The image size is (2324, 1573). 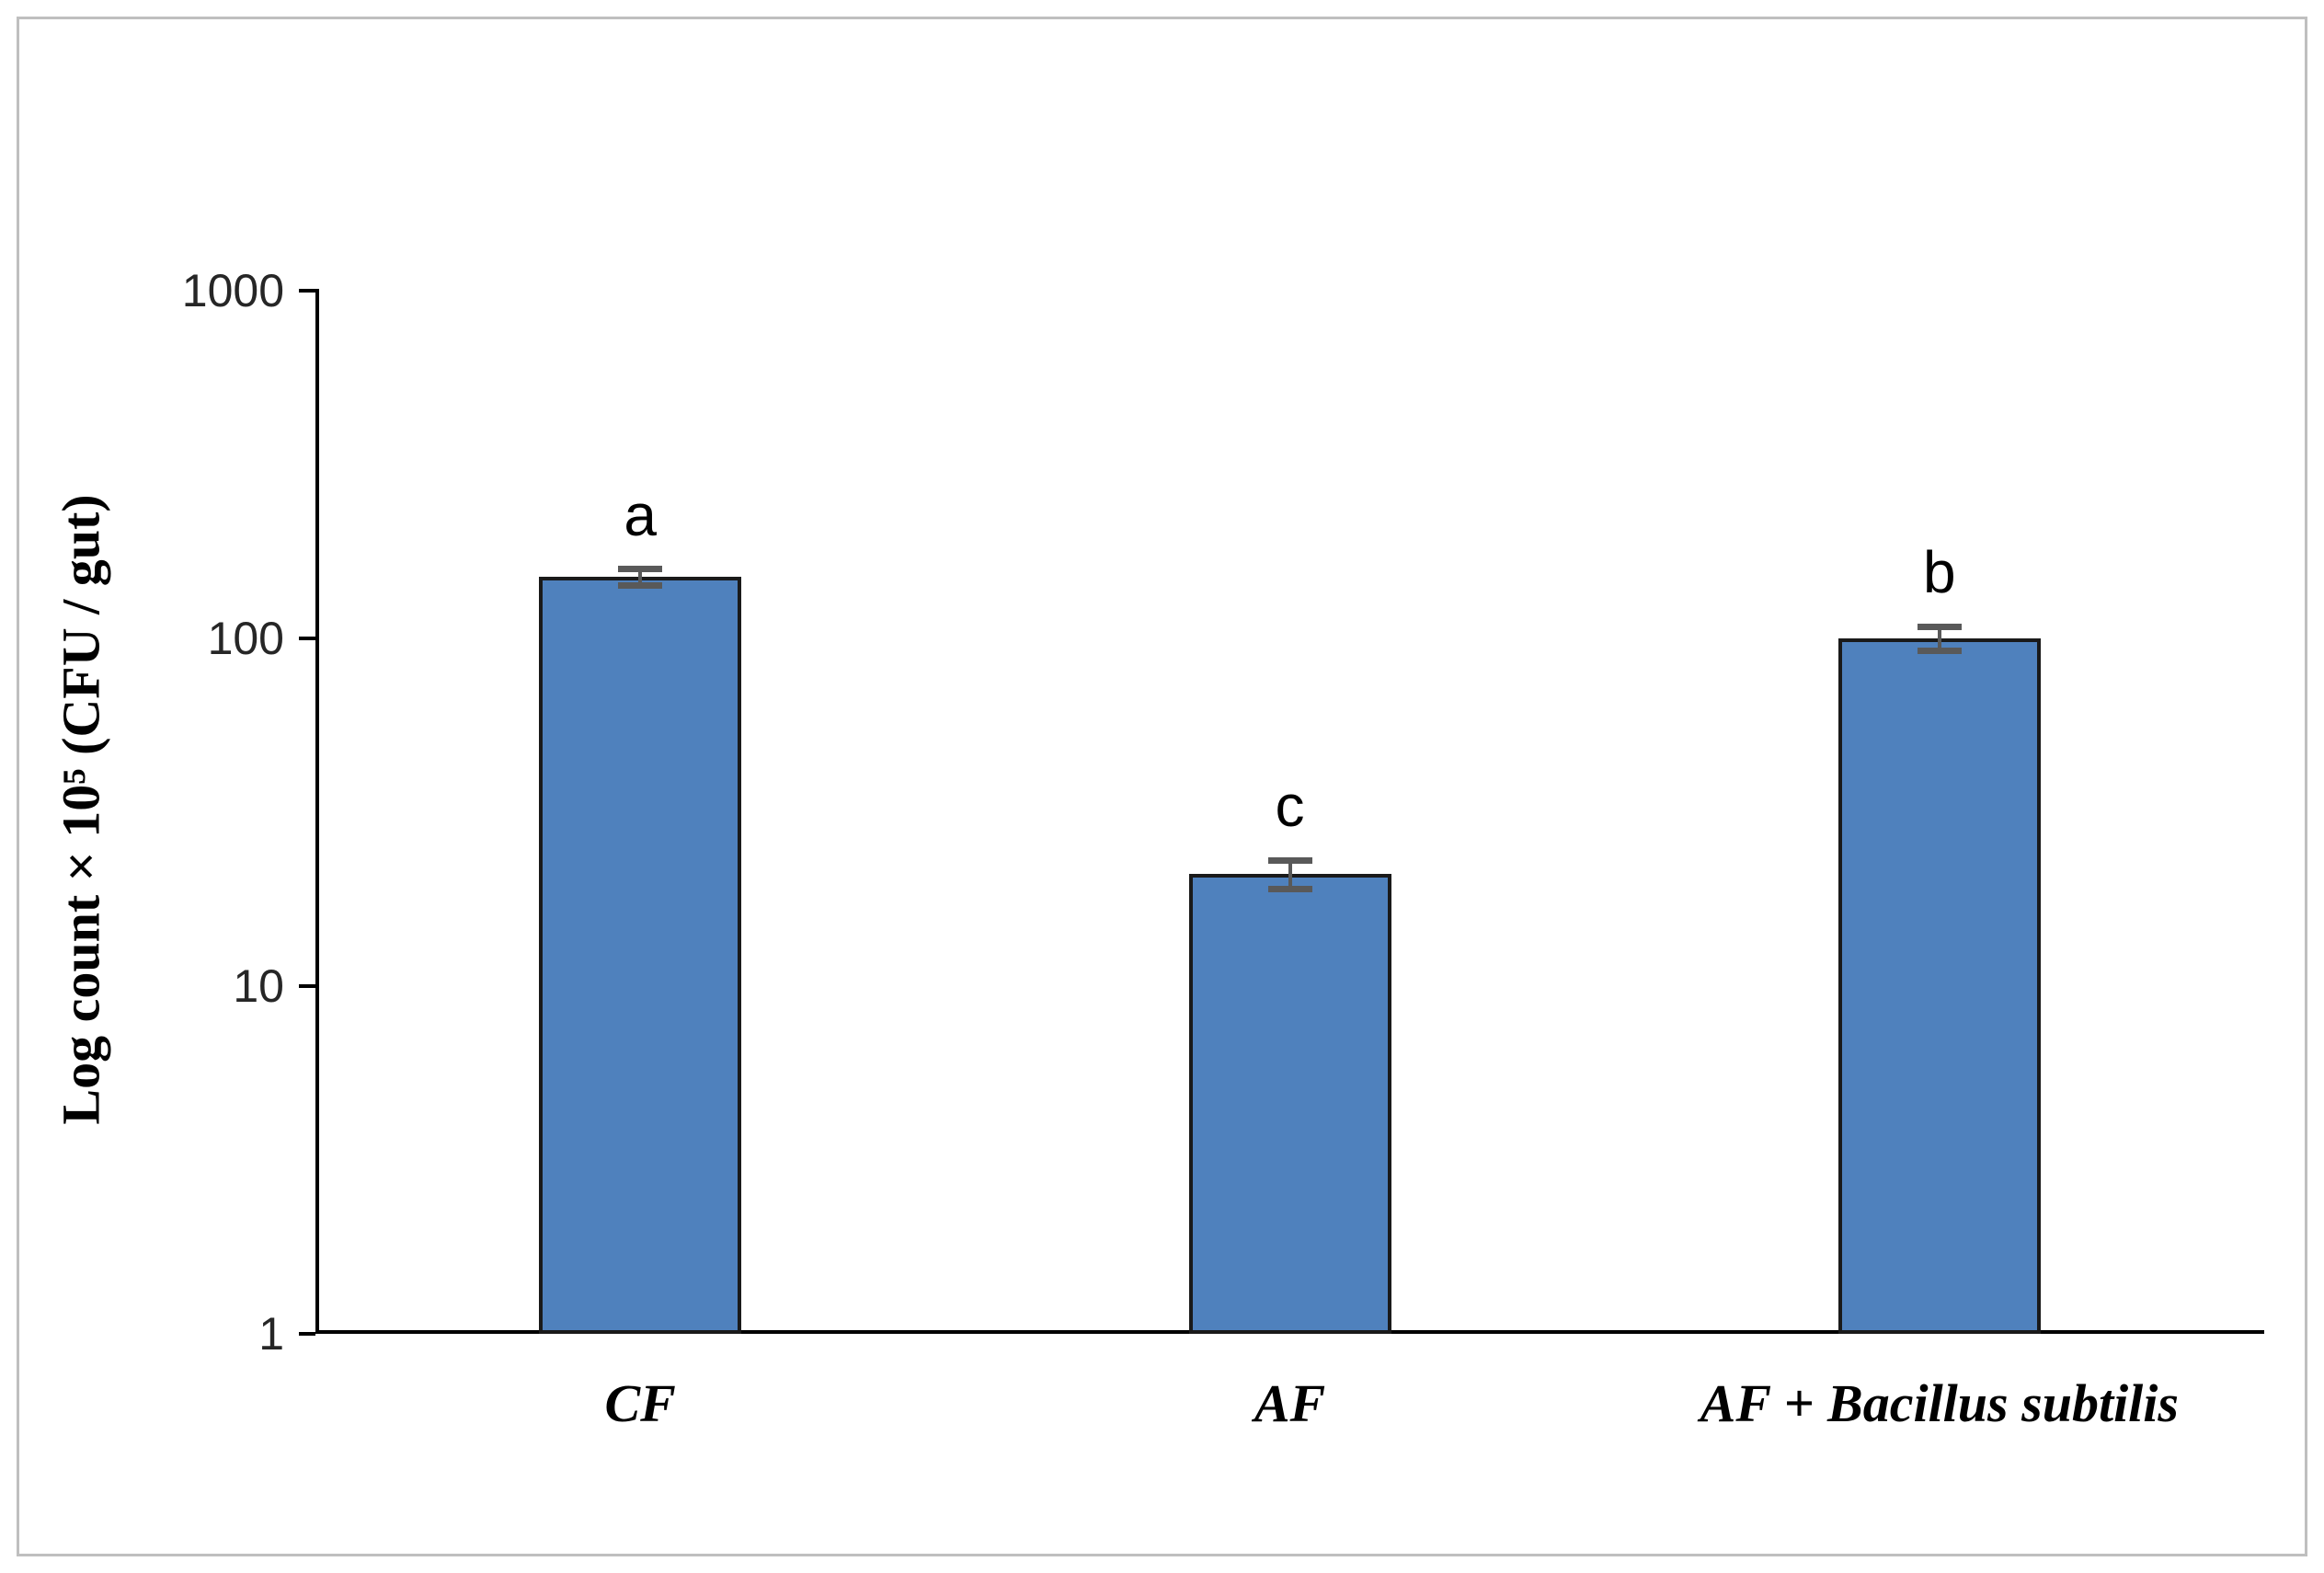 I want to click on x-category-label: AF, so click(x=1290, y=1403).